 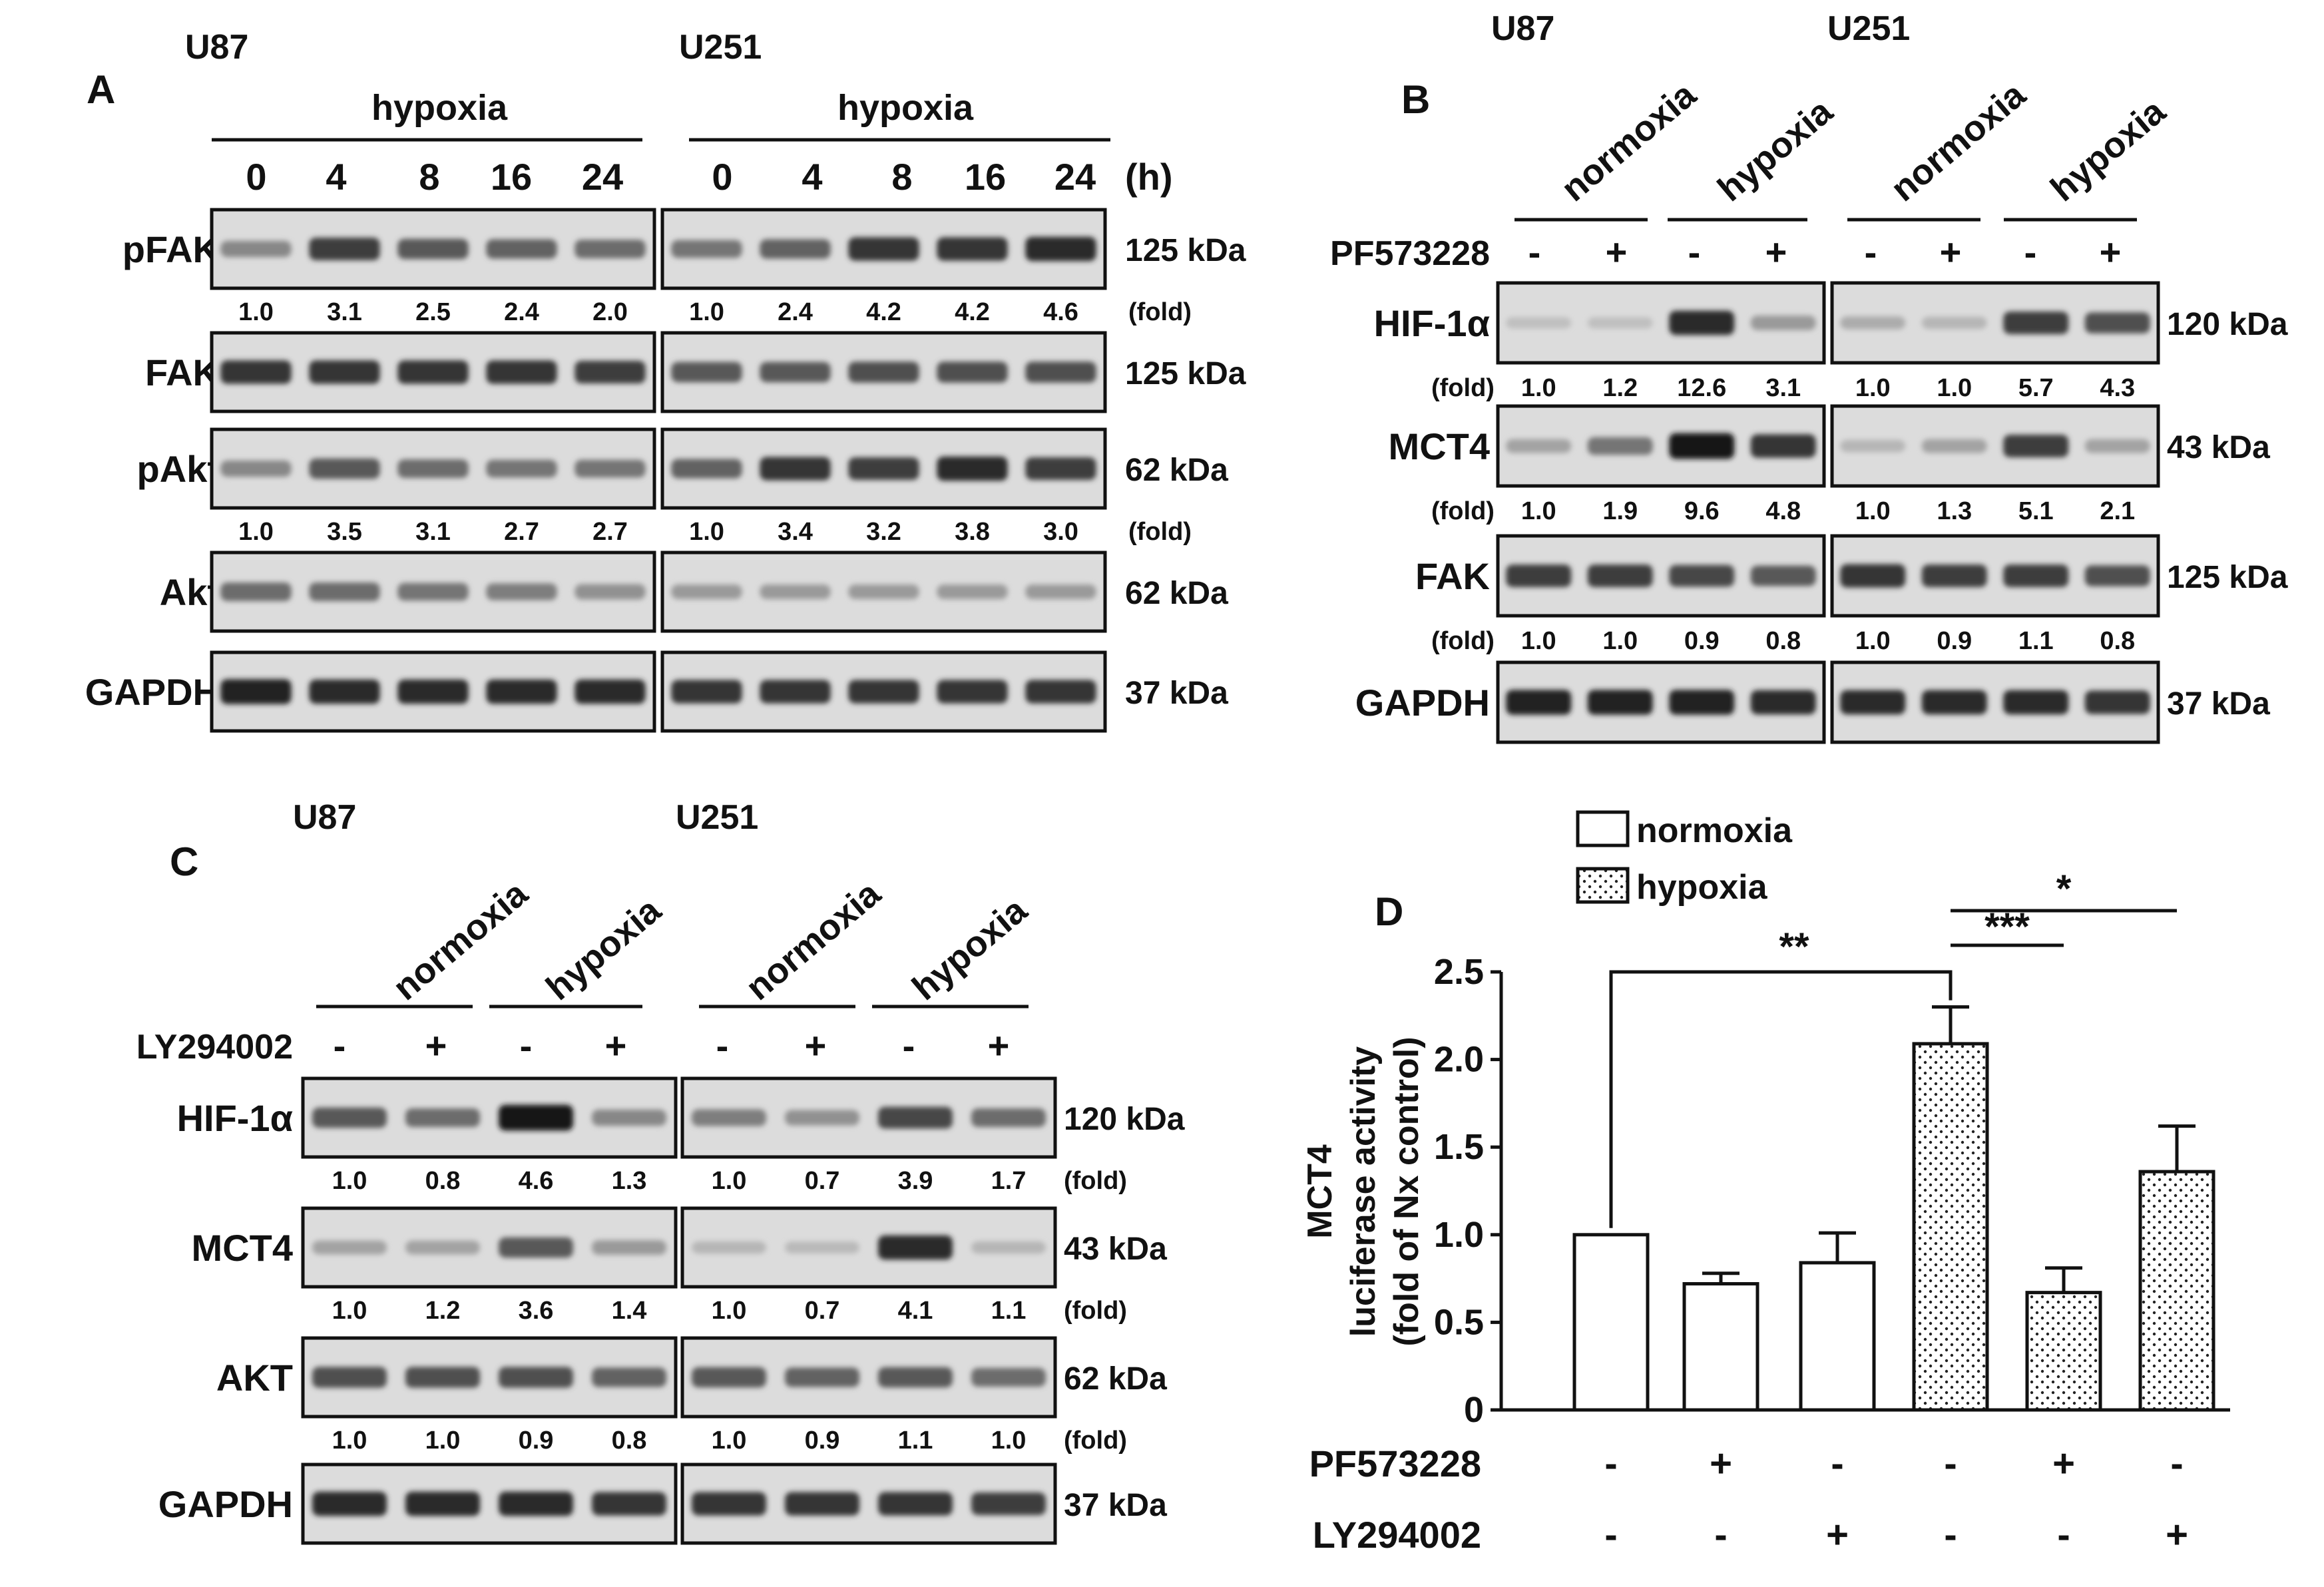 What do you see at coordinates (616, 1045) in the screenshot?
I see `panel-c-sign: +` at bounding box center [616, 1045].